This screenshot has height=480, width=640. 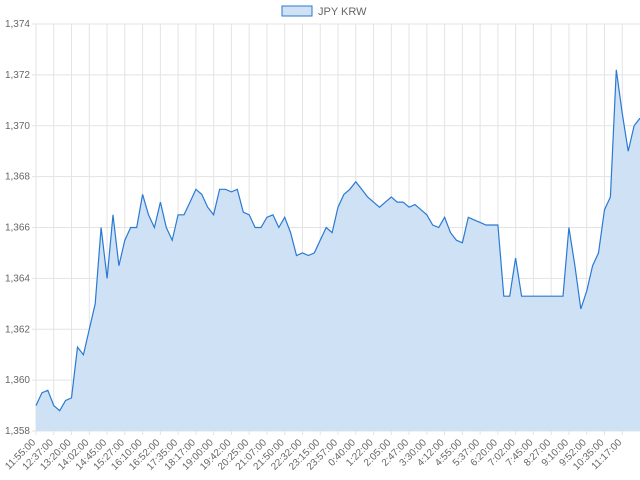 What do you see at coordinates (17, 228) in the screenshot?
I see `y-tick-label: 1,366` at bounding box center [17, 228].